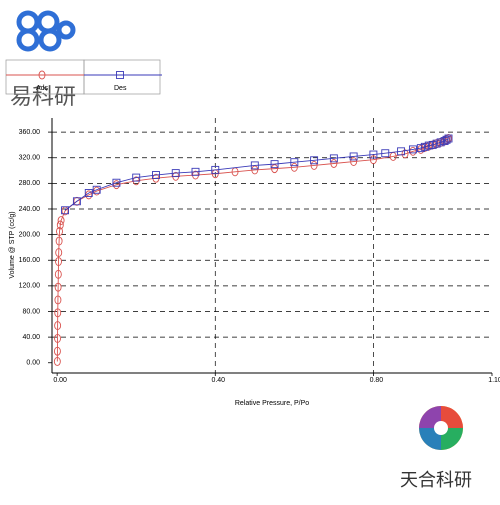  Describe the element at coordinates (377, 380) in the screenshot. I see `x-tick-label: 0.80` at that location.